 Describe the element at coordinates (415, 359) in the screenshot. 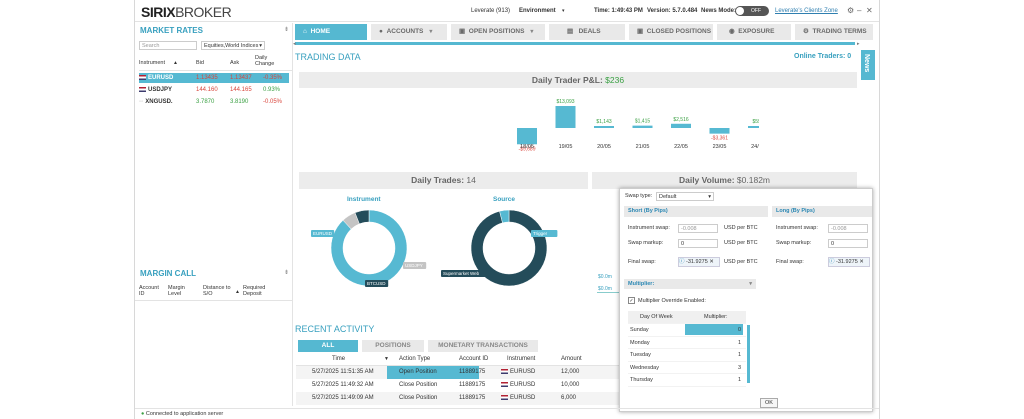

I see `header-action-type: Action Type` at that location.